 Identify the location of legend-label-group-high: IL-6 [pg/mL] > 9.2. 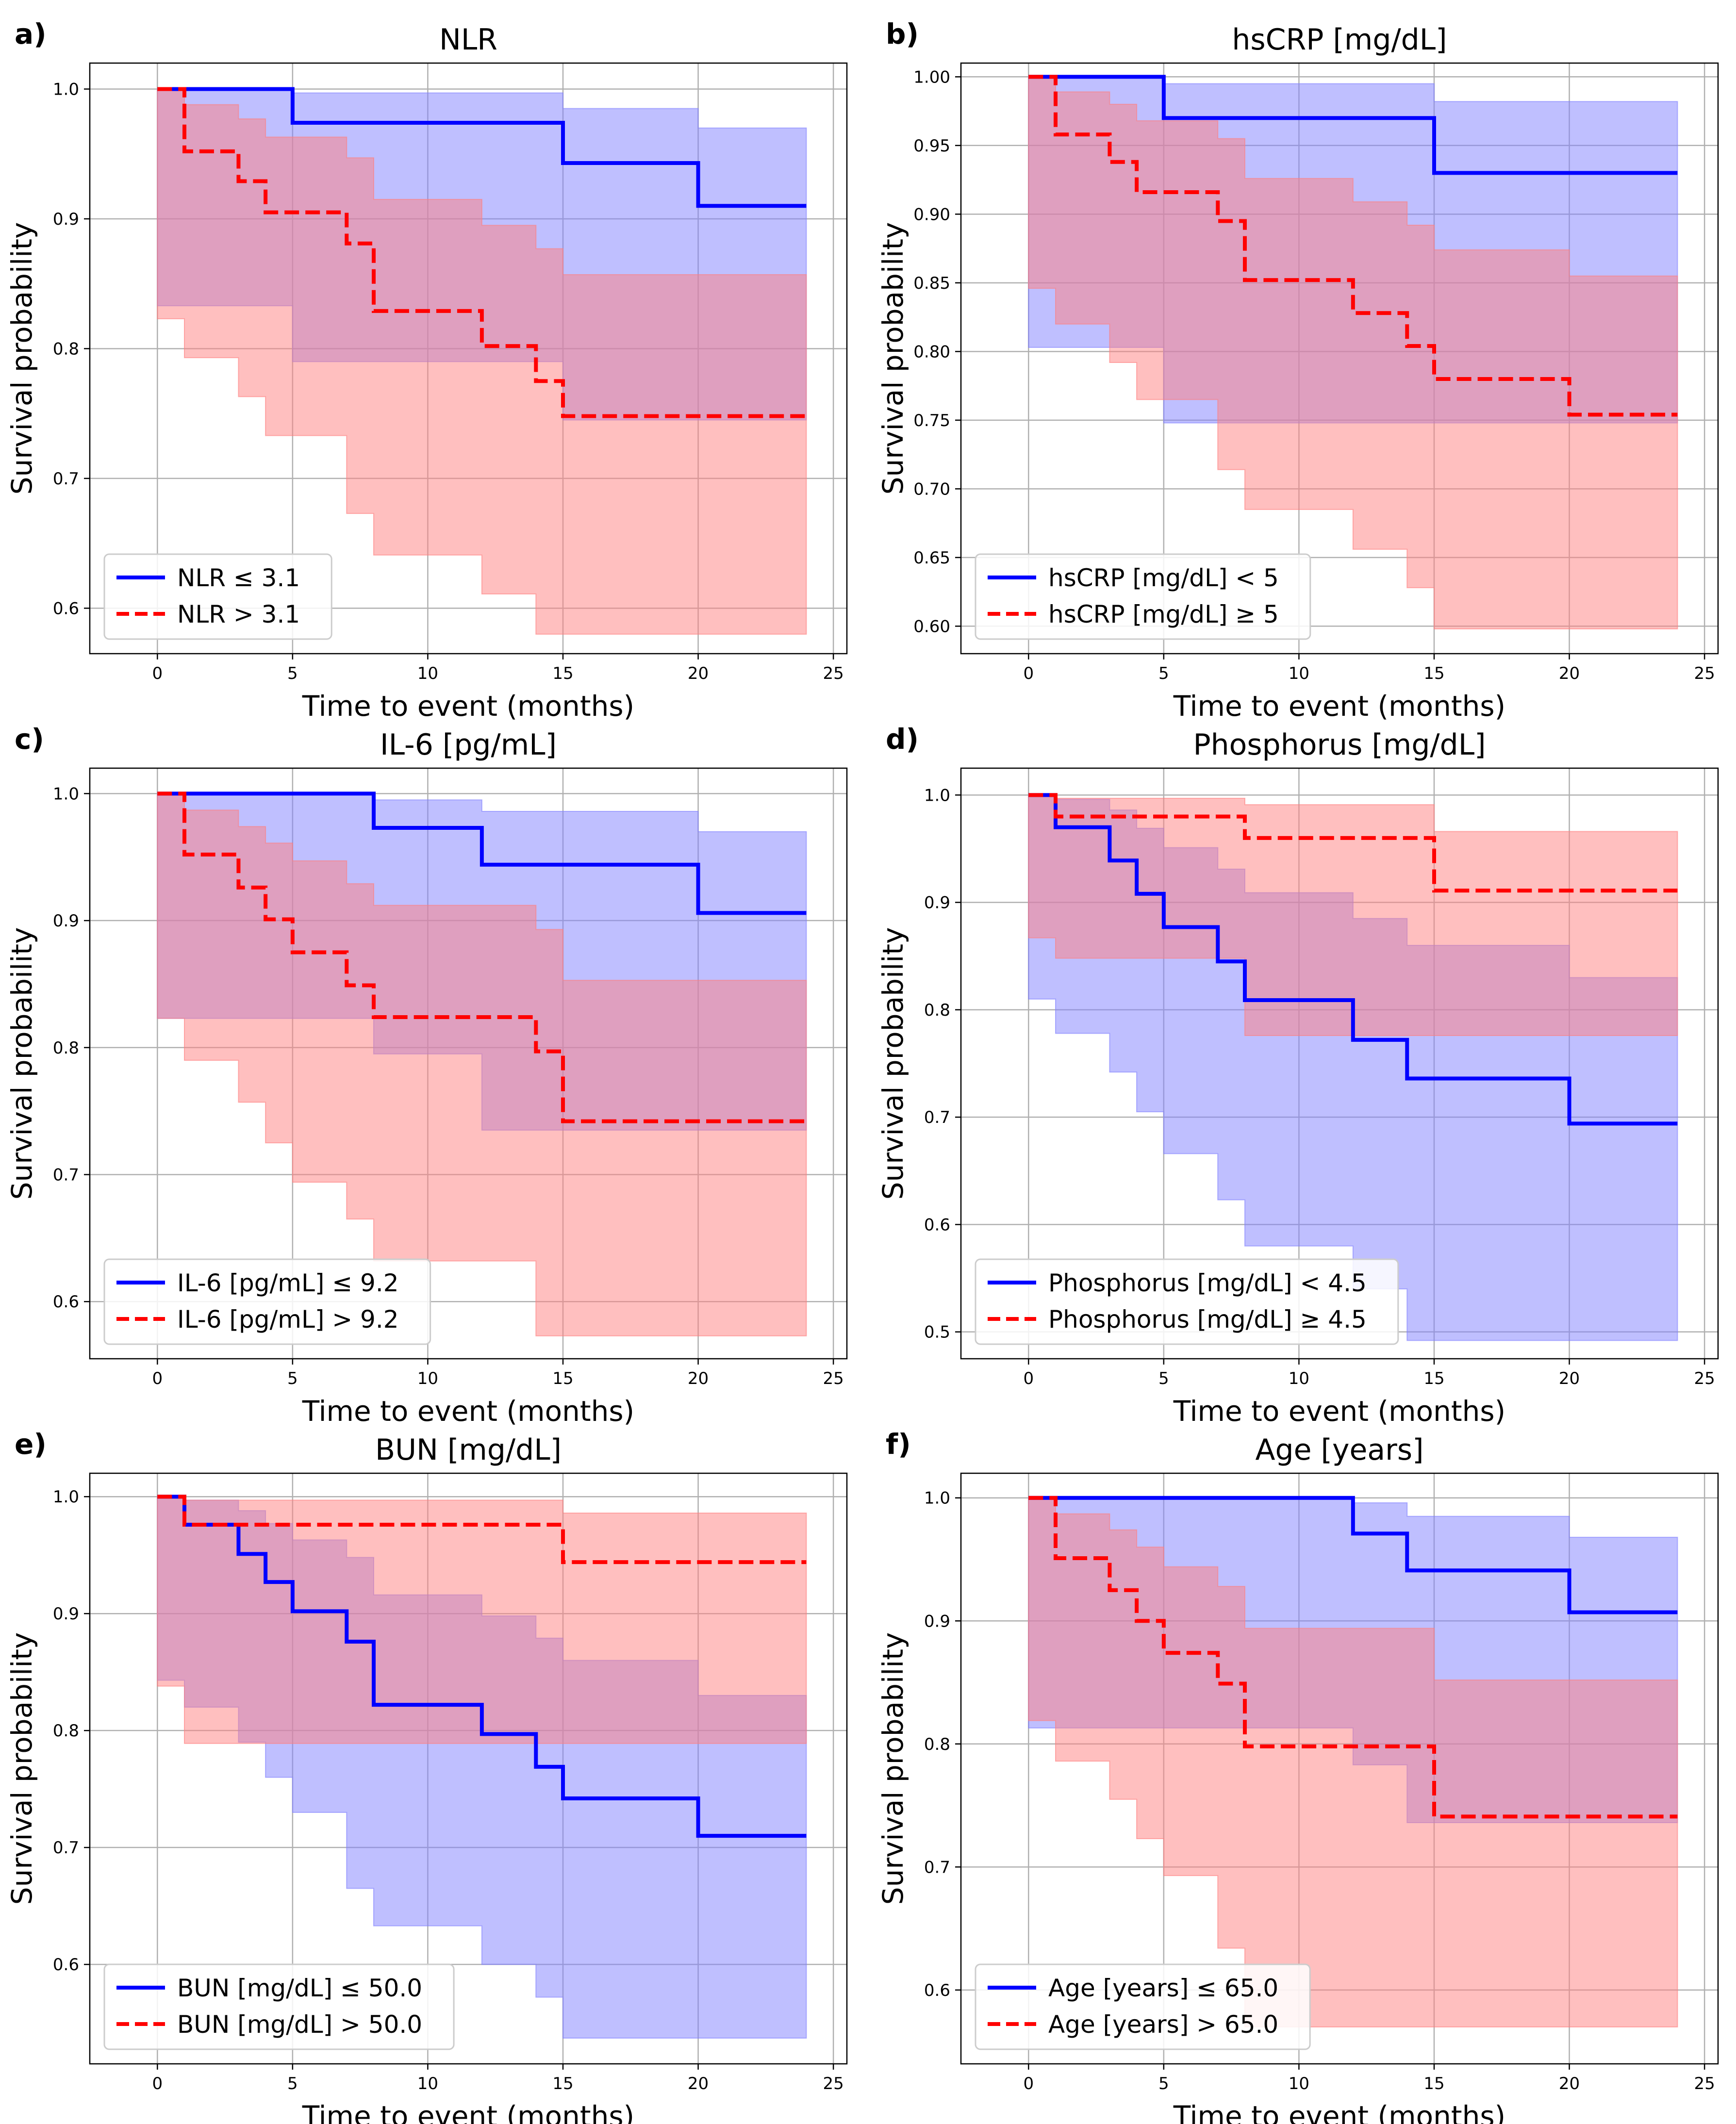
(288, 1319).